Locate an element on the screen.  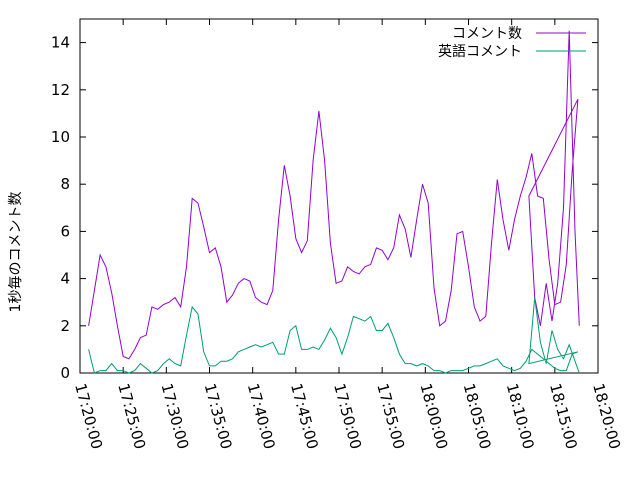
y-tick-label: 8 is located at coordinates (65, 184).